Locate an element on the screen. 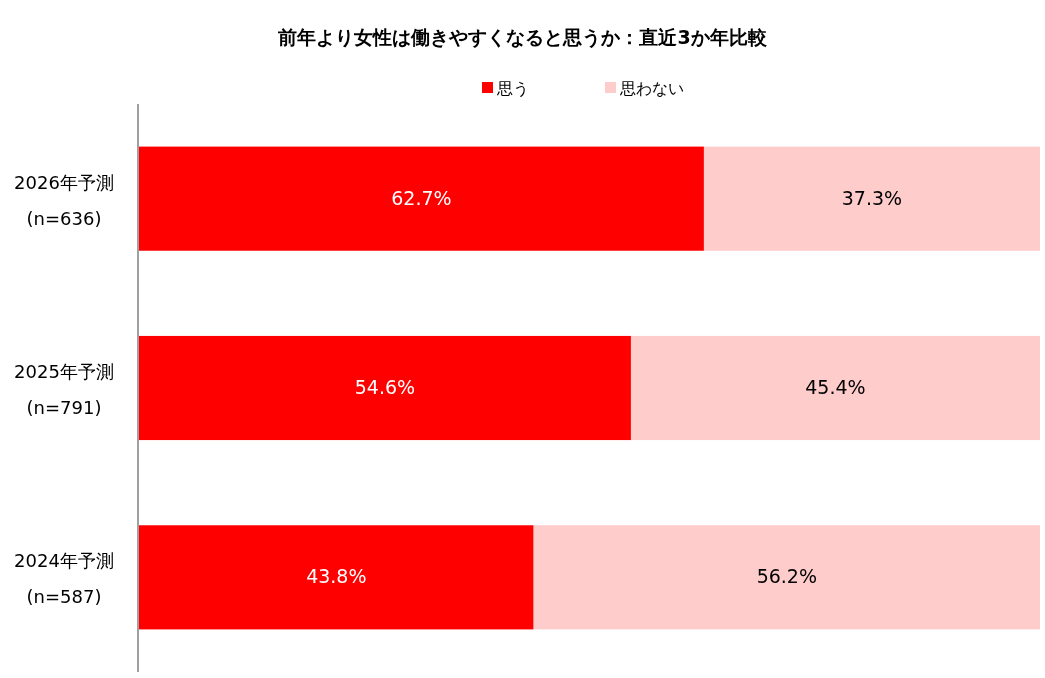  data-label: 54.6% is located at coordinates (385, 387).